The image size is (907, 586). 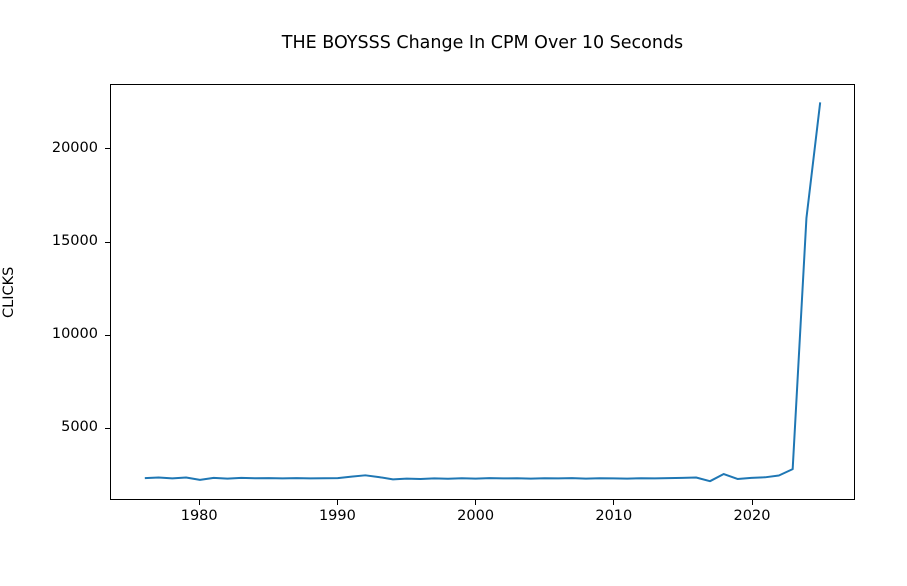 What do you see at coordinates (476, 516) in the screenshot?
I see `x-tick-label: 2000` at bounding box center [476, 516].